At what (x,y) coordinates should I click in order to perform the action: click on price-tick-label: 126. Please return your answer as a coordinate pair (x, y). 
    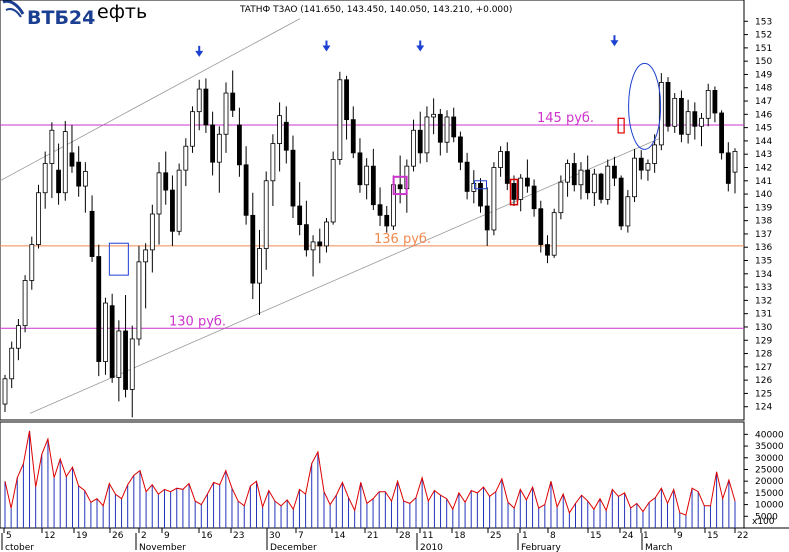
    Looking at the image, I should click on (763, 381).